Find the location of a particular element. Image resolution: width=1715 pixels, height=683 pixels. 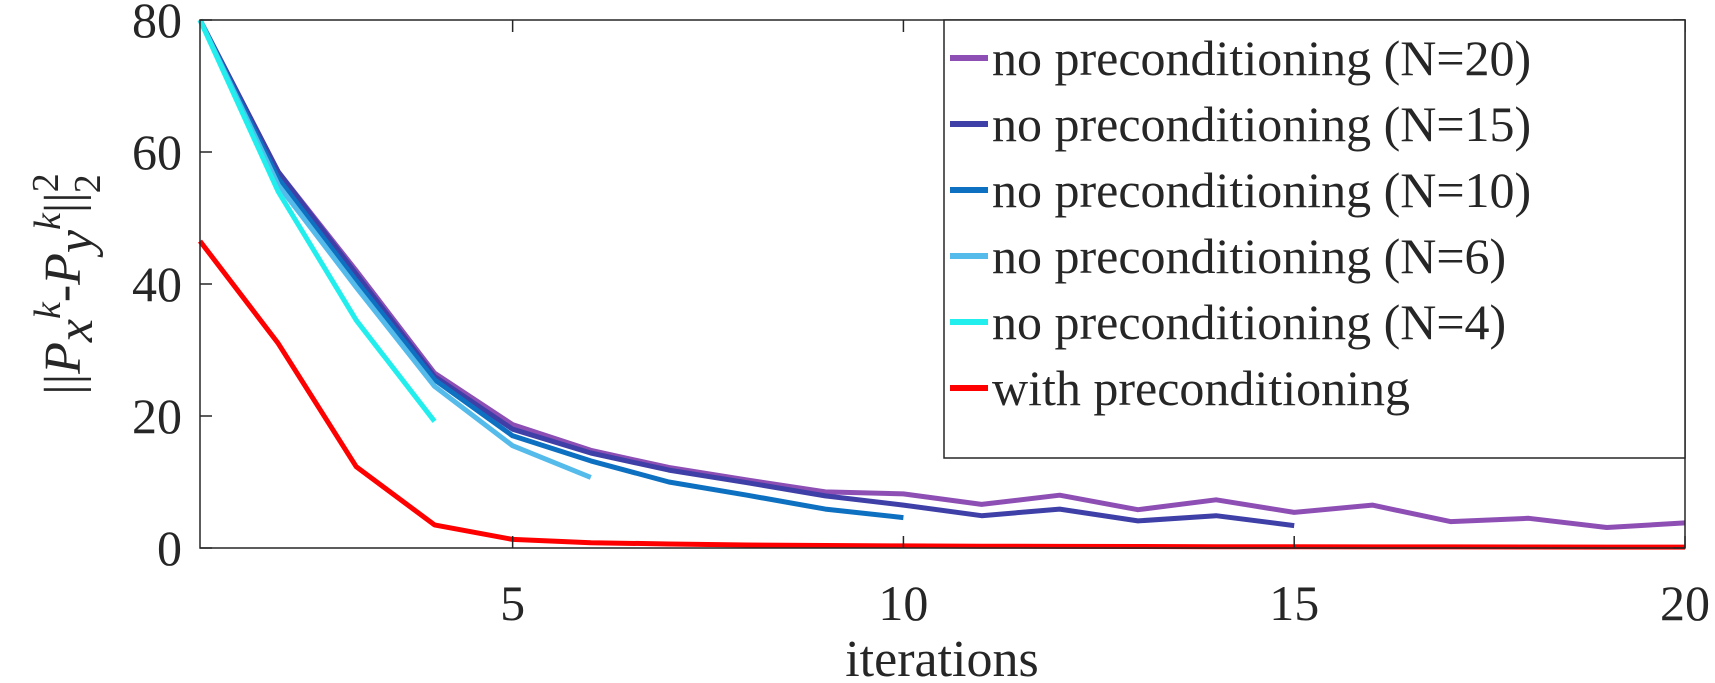

y-label-sub1: x is located at coordinates (75, 331).